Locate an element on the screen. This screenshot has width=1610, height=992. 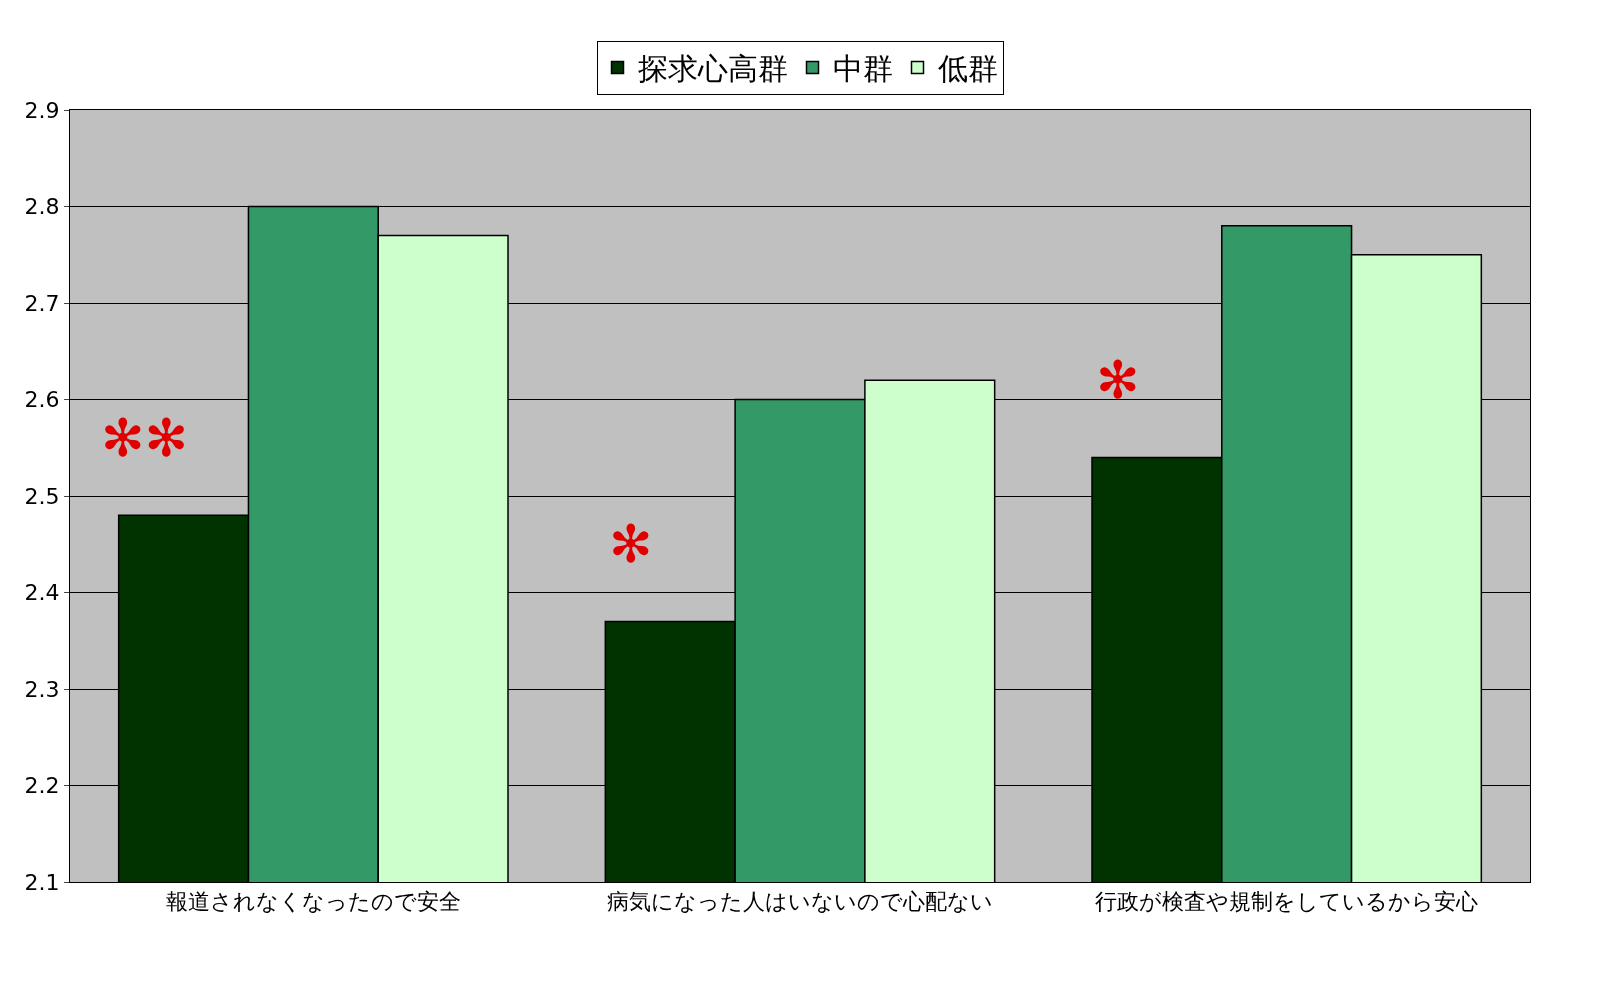
x-tick-label: 行政が検査や規制をしているから安心 is located at coordinates (1287, 902).